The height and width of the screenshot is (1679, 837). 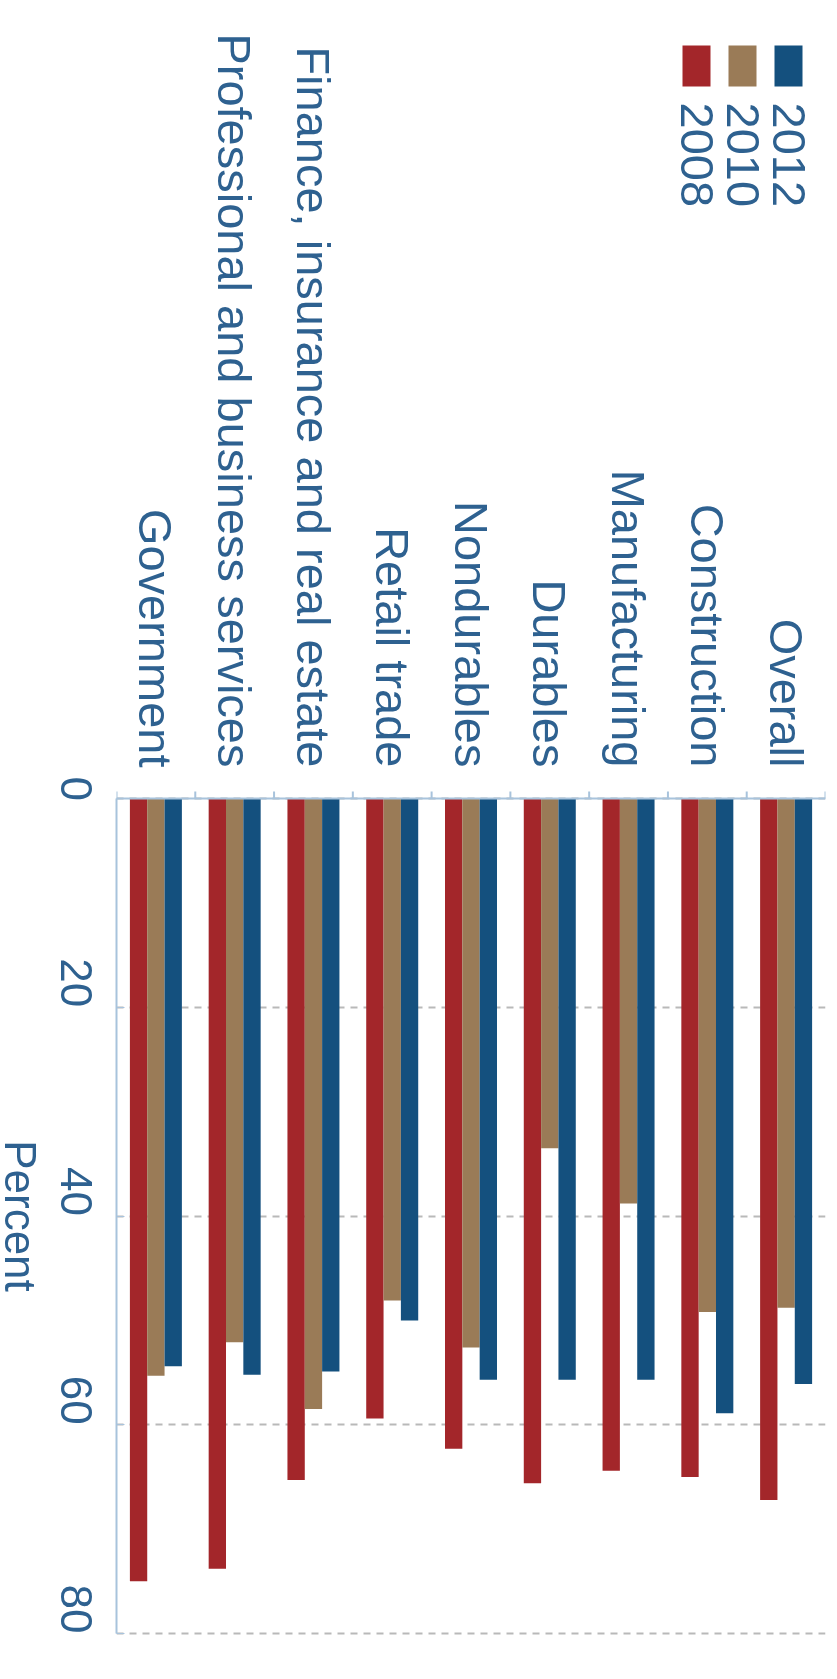 What do you see at coordinates (392, 647) in the screenshot?
I see `x-tick-label: Retail trade` at bounding box center [392, 647].